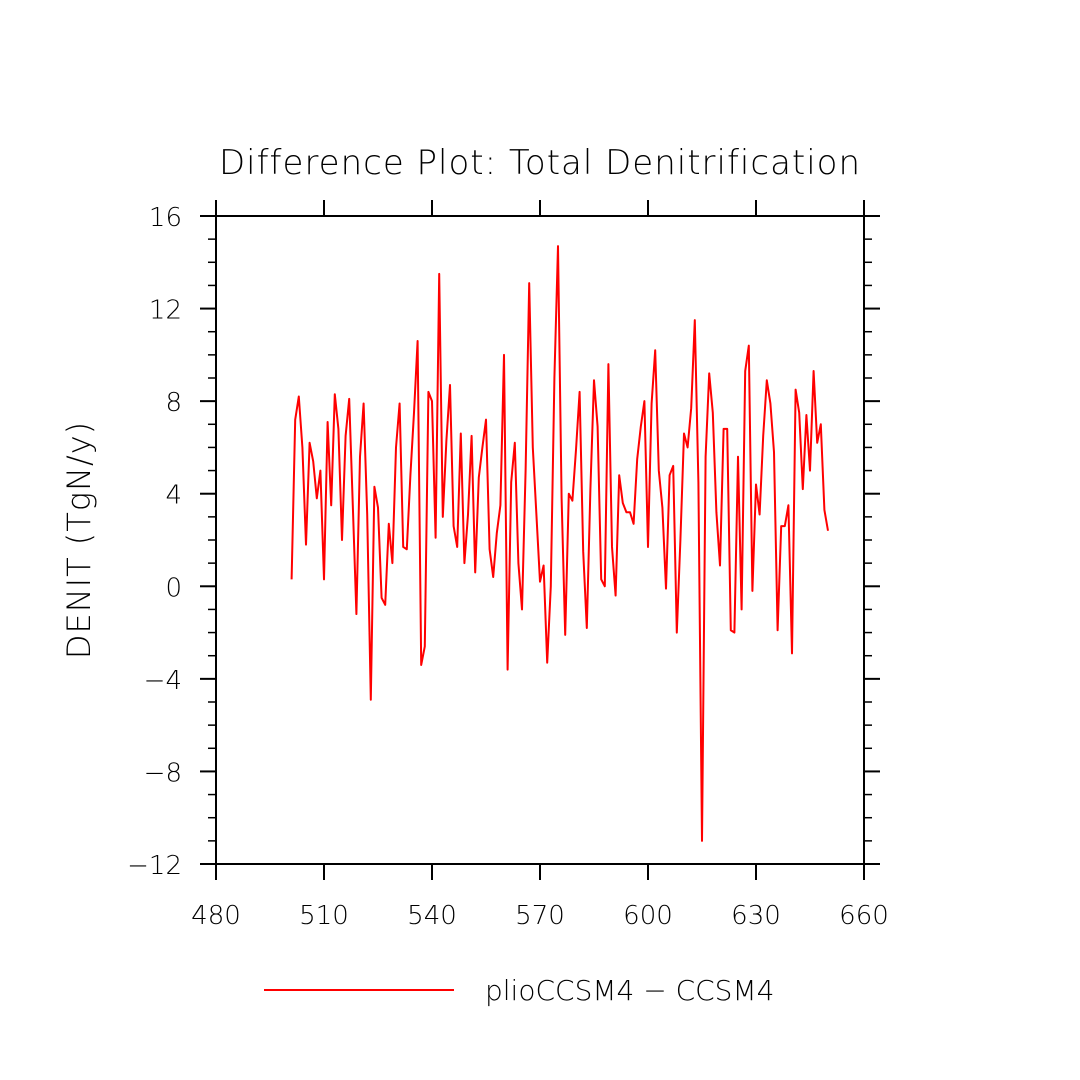 The height and width of the screenshot is (1080, 1080). What do you see at coordinates (165, 311) in the screenshot?
I see `y-tick-label: 12` at bounding box center [165, 311].